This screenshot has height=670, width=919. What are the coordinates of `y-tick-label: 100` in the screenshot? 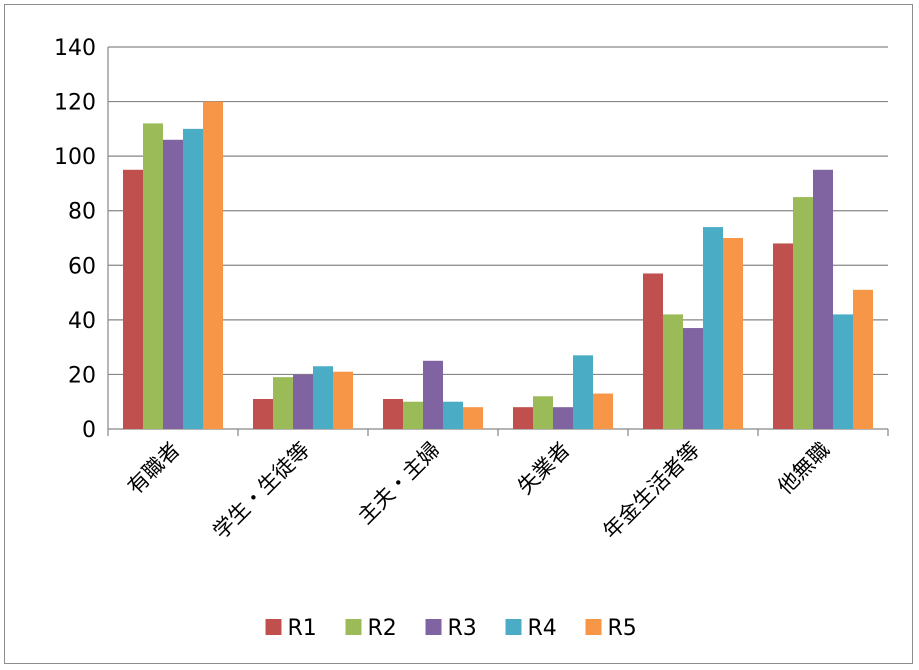 It's located at (75, 157).